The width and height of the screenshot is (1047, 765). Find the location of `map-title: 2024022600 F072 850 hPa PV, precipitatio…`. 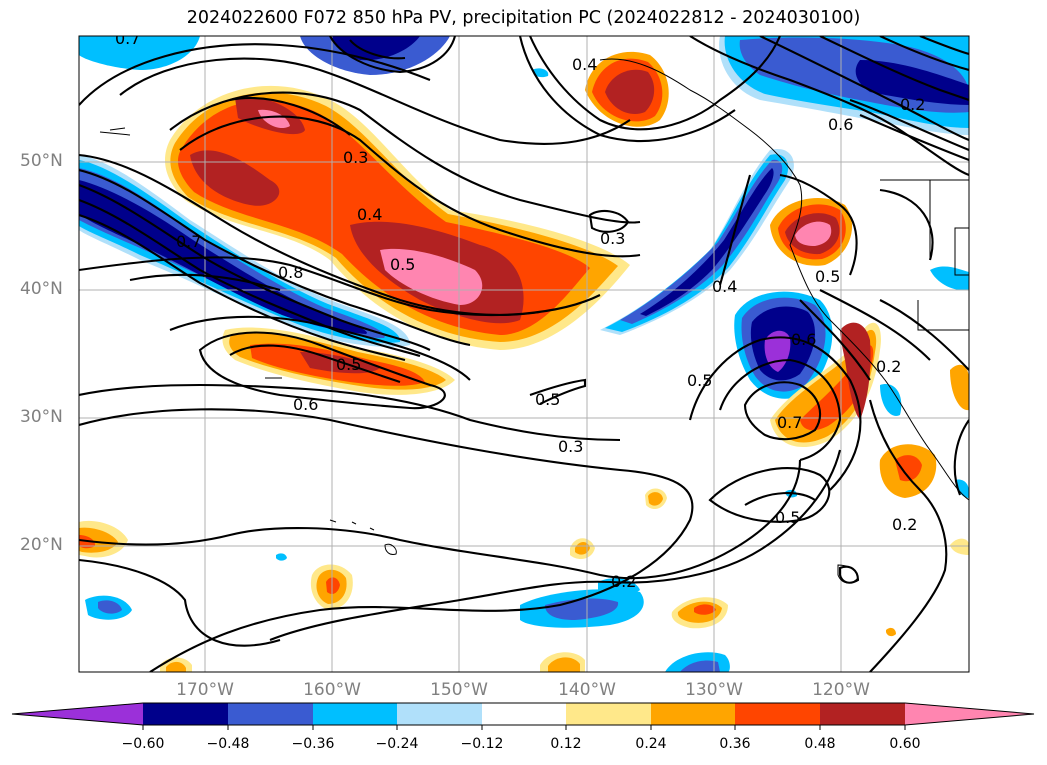

map-title: 2024022600 F072 850 hPa PV, precipitatio… is located at coordinates (523, 18).